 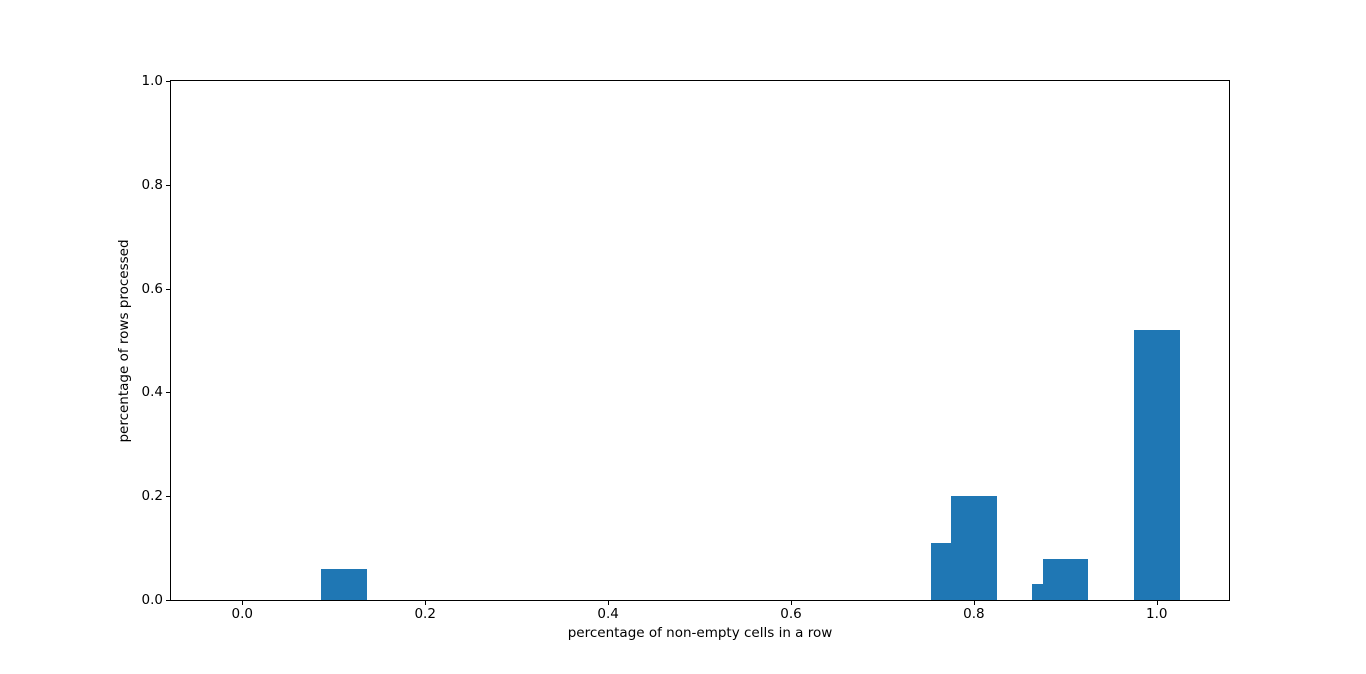 What do you see at coordinates (152, 600) in the screenshot?
I see `y-tick-label: 0.0` at bounding box center [152, 600].